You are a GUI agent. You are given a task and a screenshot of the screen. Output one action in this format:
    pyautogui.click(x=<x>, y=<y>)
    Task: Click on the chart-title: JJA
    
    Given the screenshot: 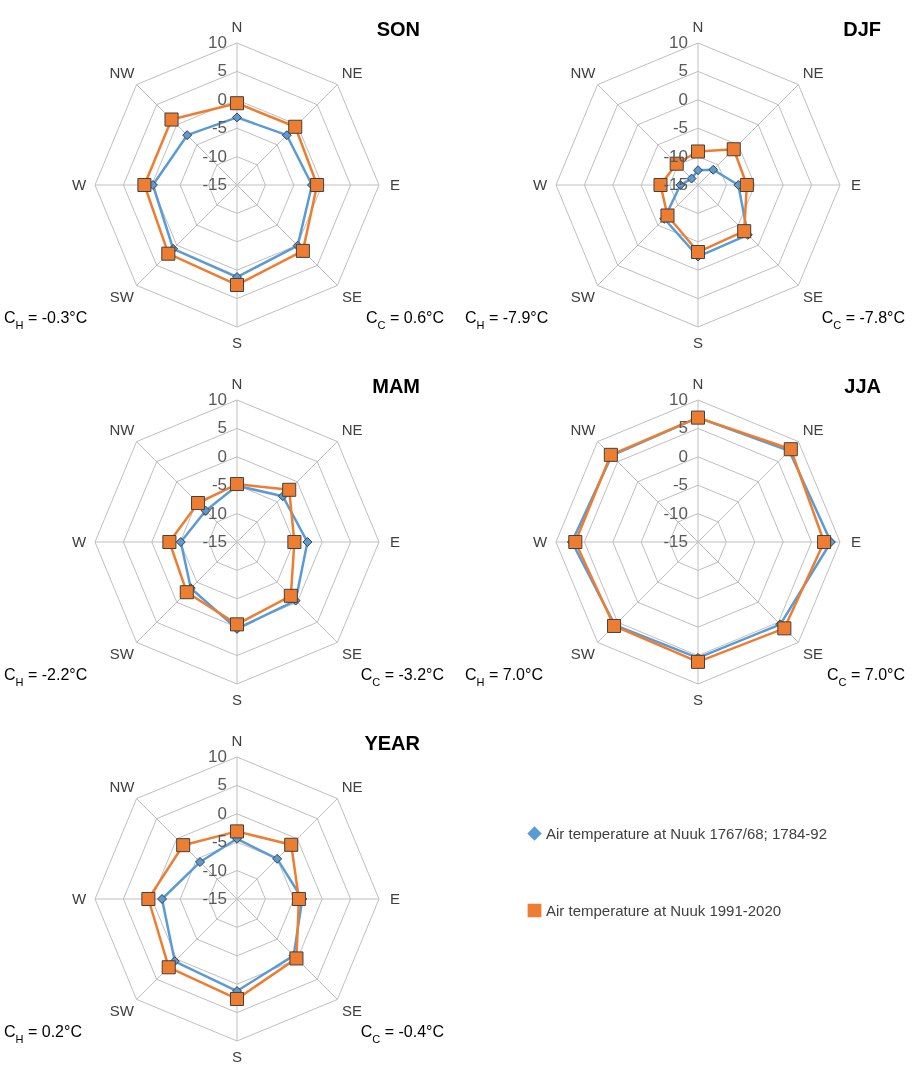 What is the action you would take?
    pyautogui.click(x=862, y=386)
    